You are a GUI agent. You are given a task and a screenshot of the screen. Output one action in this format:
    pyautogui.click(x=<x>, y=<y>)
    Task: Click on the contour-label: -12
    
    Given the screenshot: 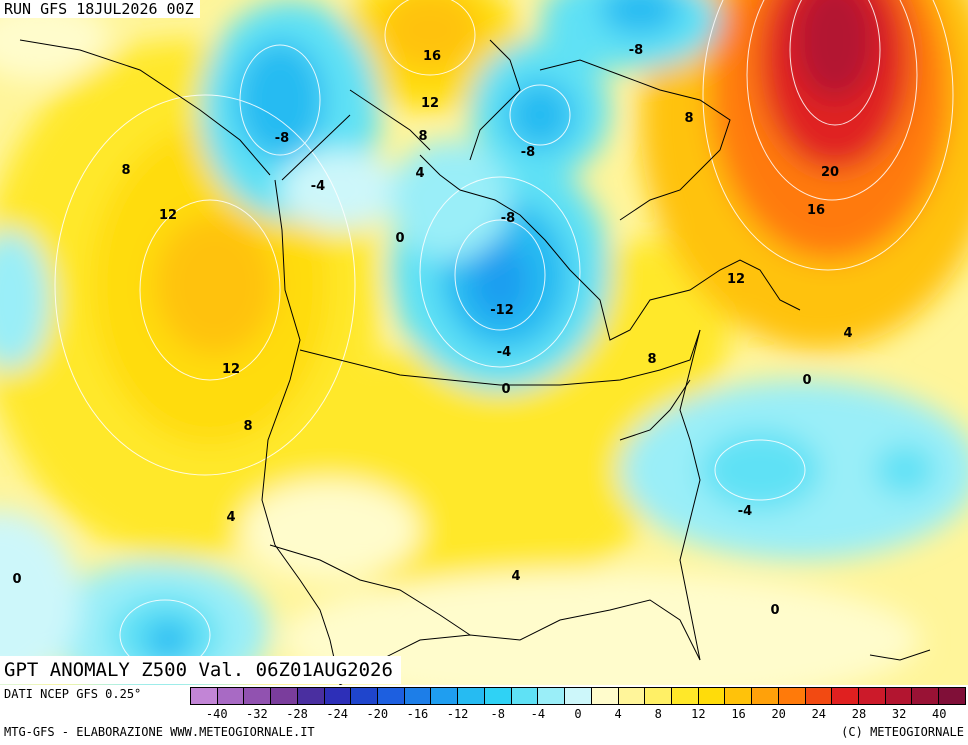 What is the action you would take?
    pyautogui.click(x=502, y=310)
    